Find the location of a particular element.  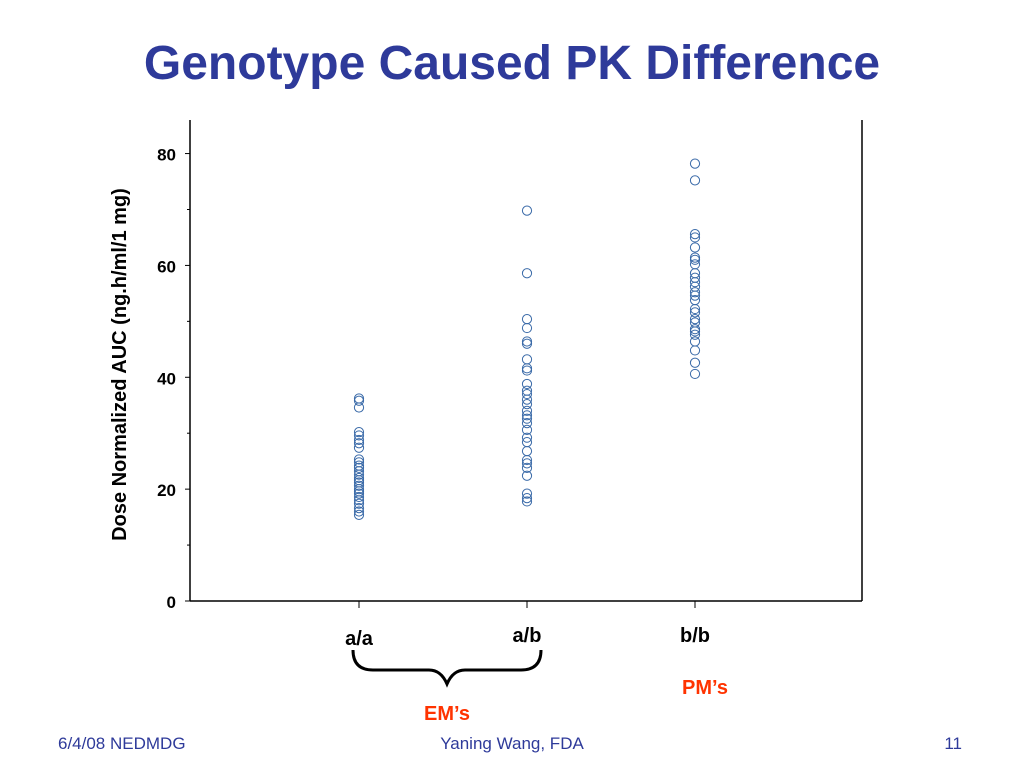

x-category-label: a/a is located at coordinates (359, 639).